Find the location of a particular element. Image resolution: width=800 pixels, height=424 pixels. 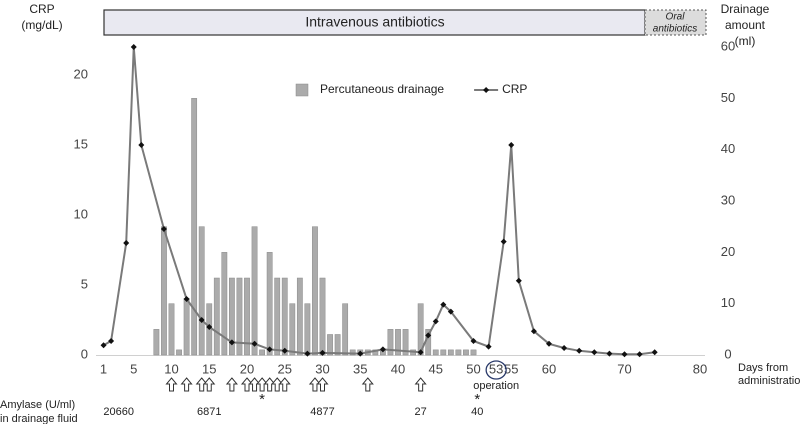

x-tick-label: 60 is located at coordinates (549, 368).